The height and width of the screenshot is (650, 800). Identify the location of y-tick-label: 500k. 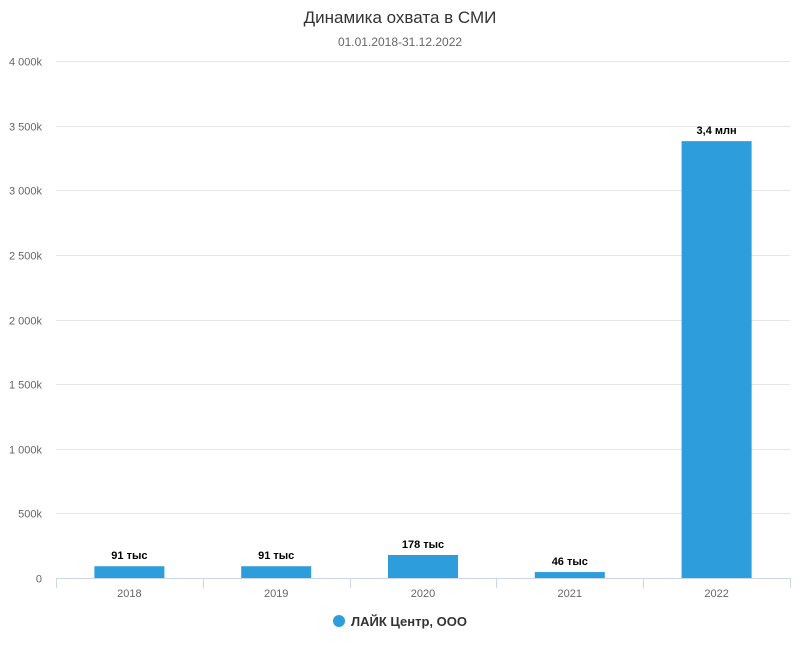
(30, 515).